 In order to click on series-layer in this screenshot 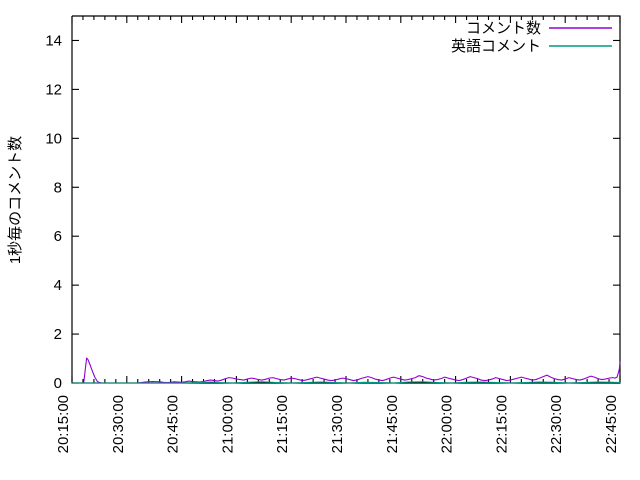, I will do `click(346, 370)`.